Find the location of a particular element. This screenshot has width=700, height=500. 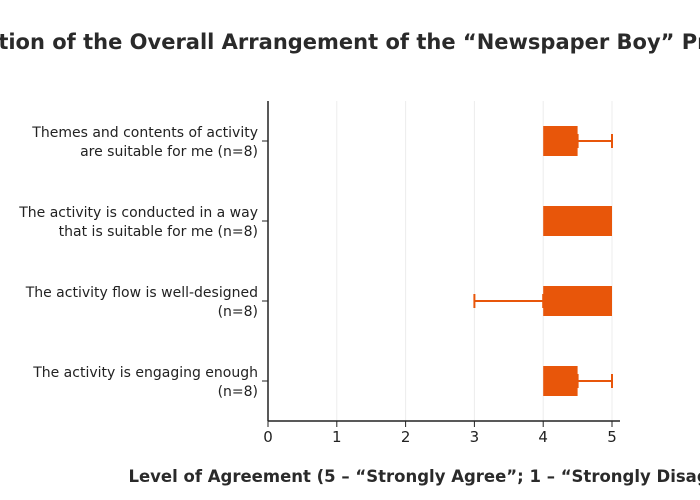

x-tick-label: 5 is located at coordinates (612, 437).